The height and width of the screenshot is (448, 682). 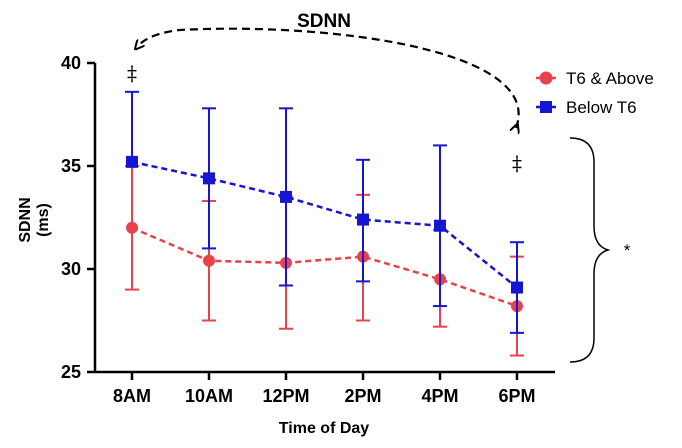 I want to click on significance-brace, so click(x=590, y=250).